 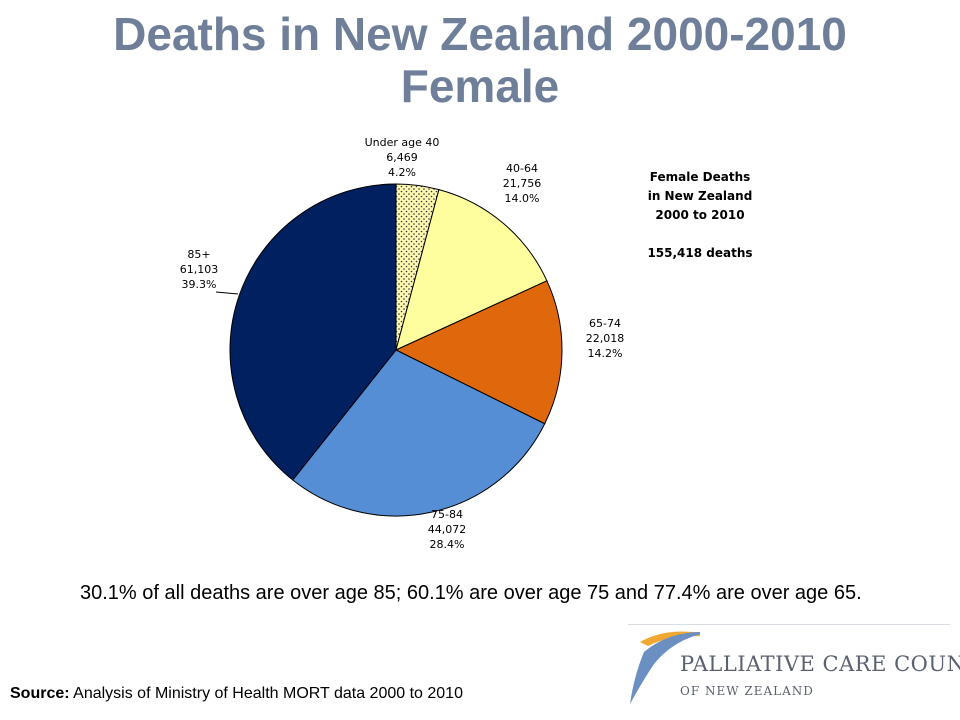 I want to click on logo-swoosh-icon, so click(x=665, y=667).